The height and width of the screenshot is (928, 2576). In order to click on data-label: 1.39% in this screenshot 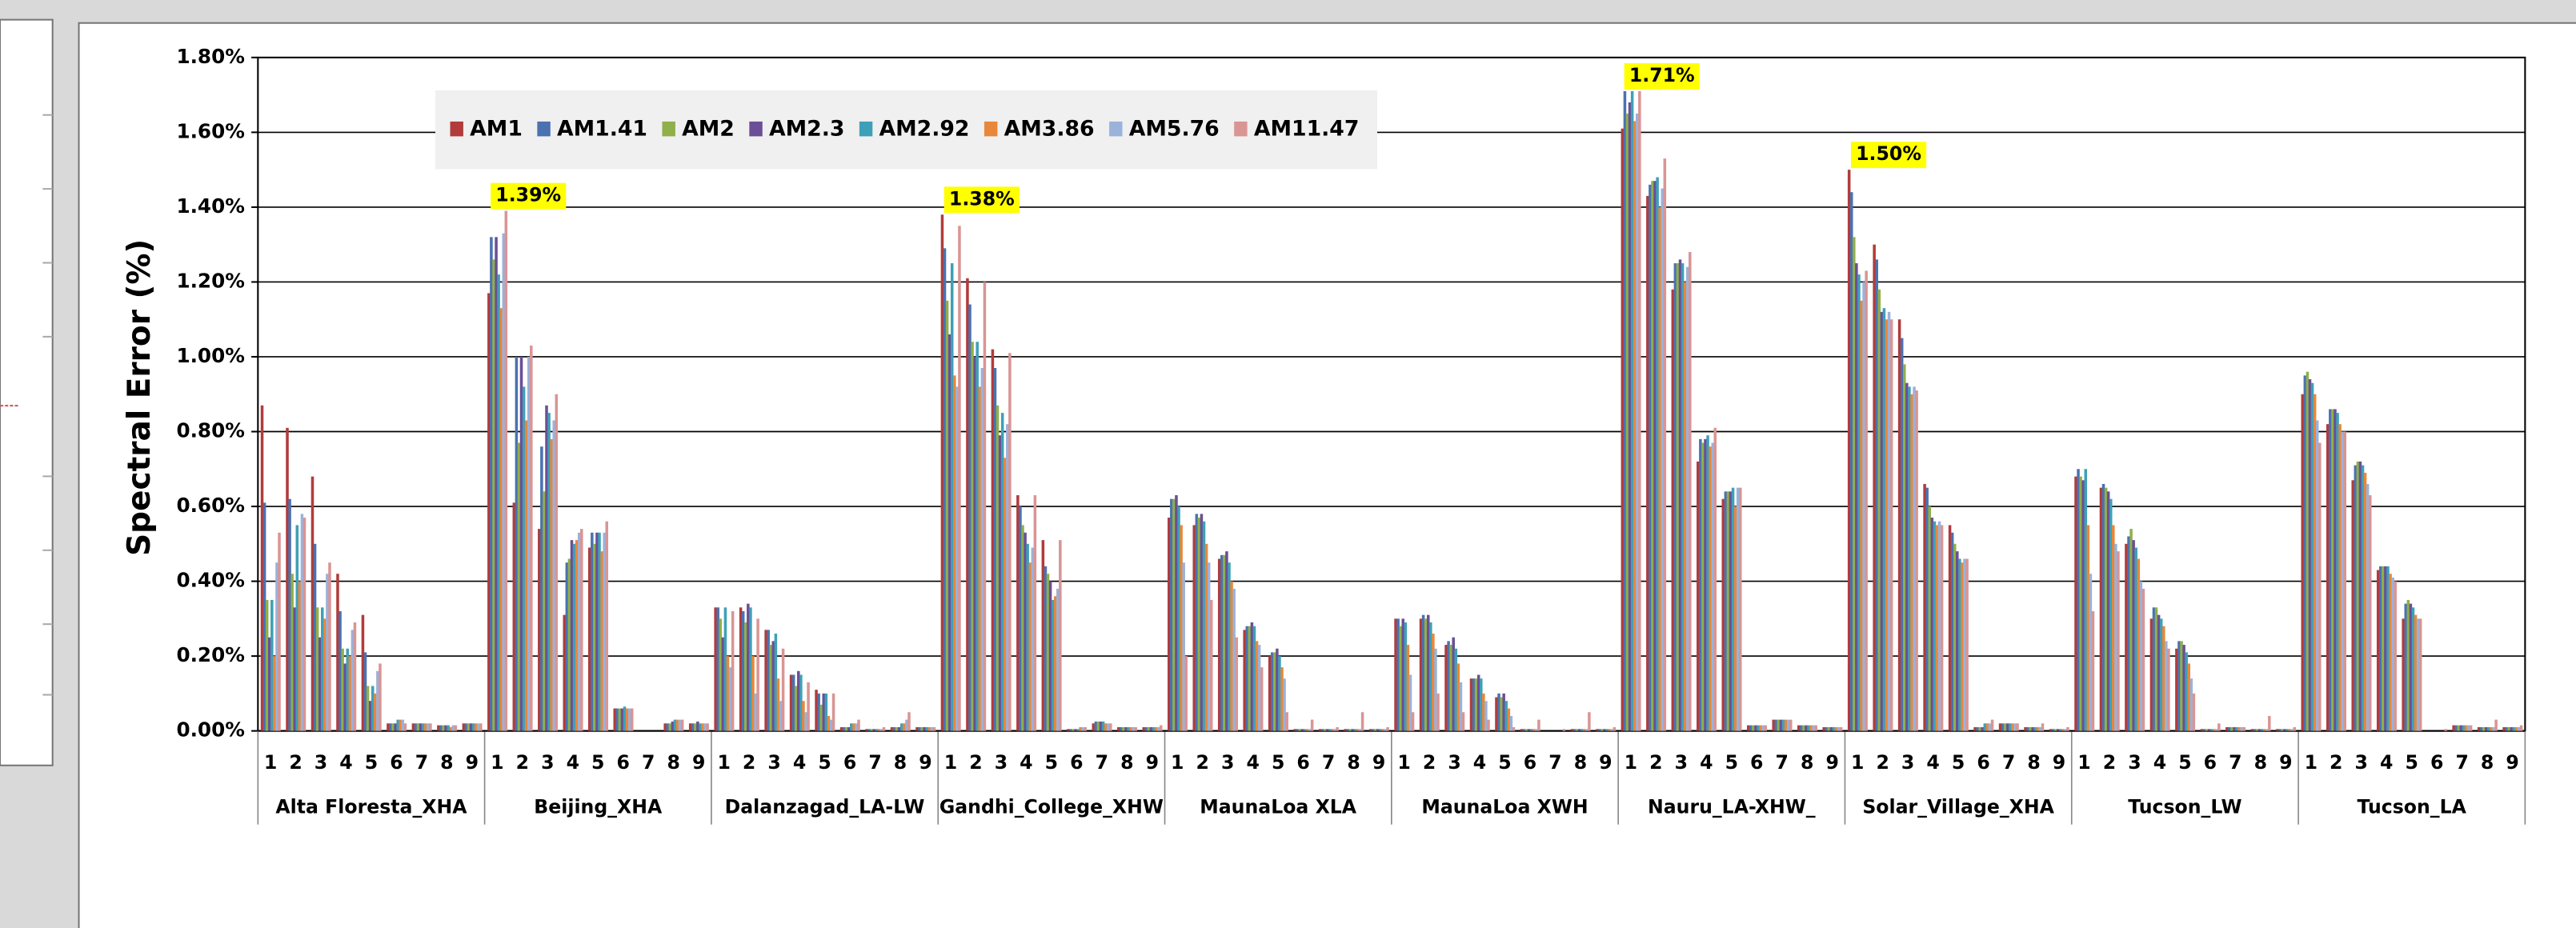, I will do `click(528, 195)`.